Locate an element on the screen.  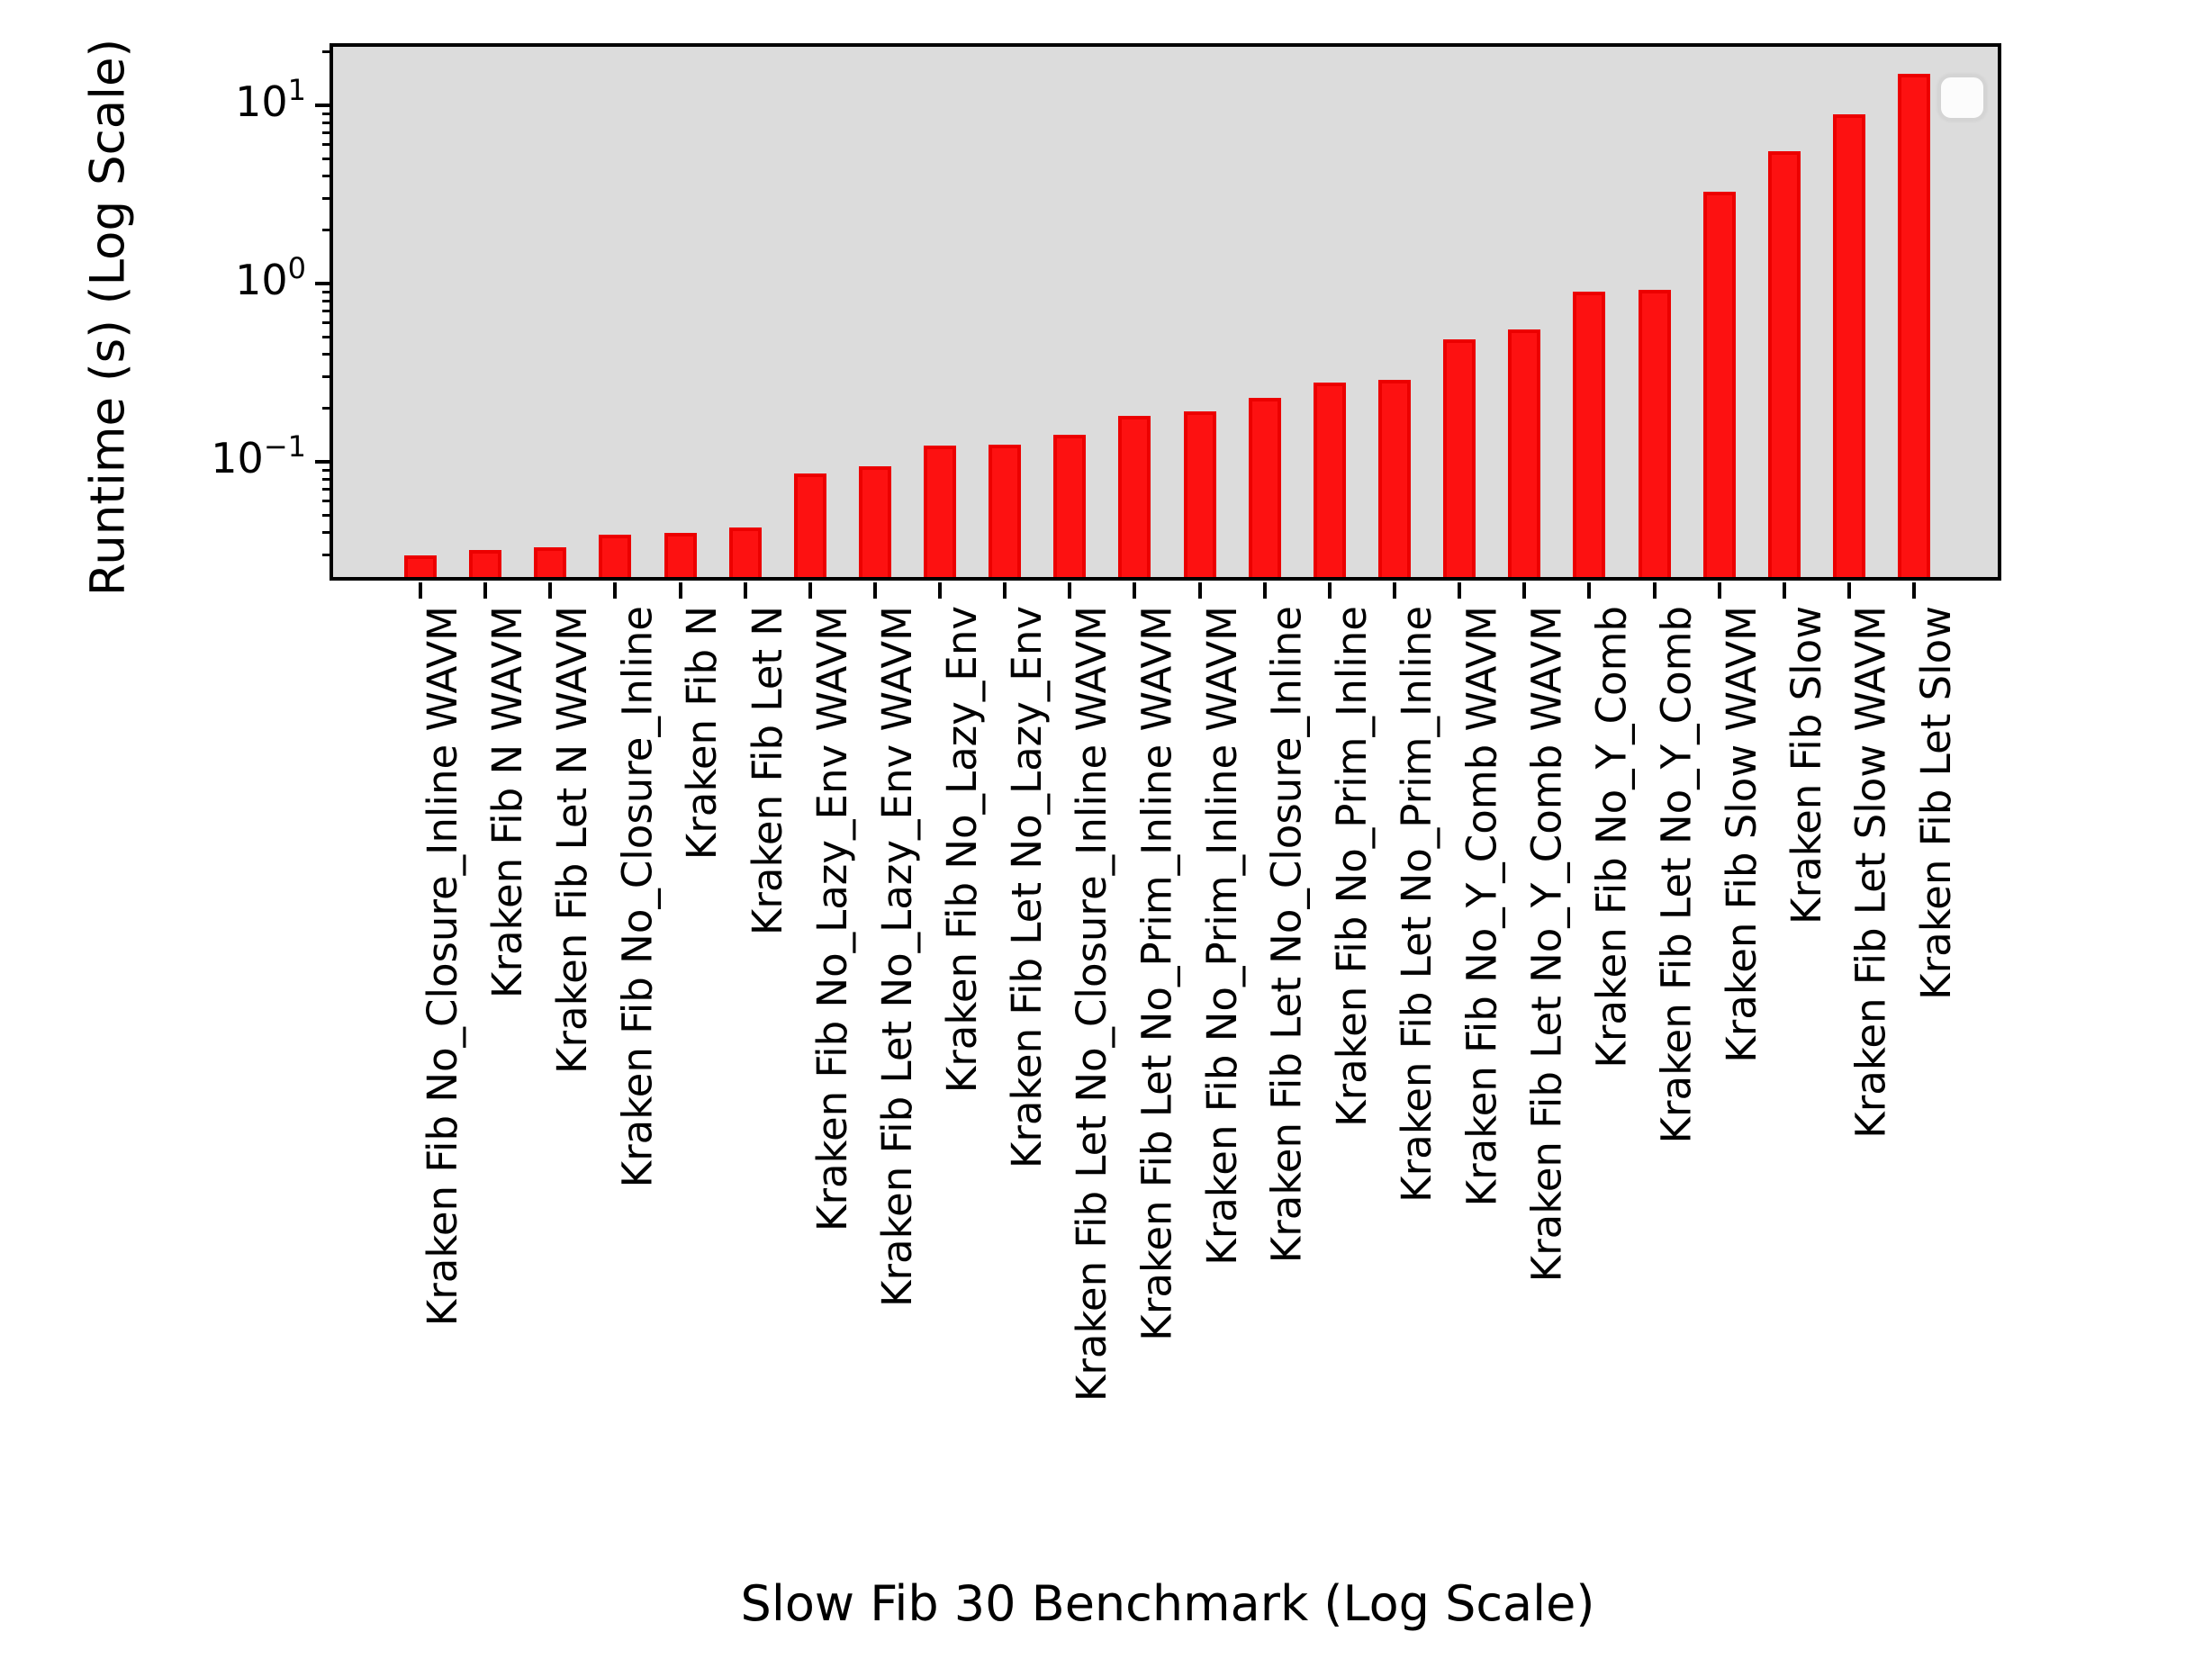
x-tick-label: Kraken Fib Let No_Prim_Inline WAVM is located at coordinates (1157, 973).